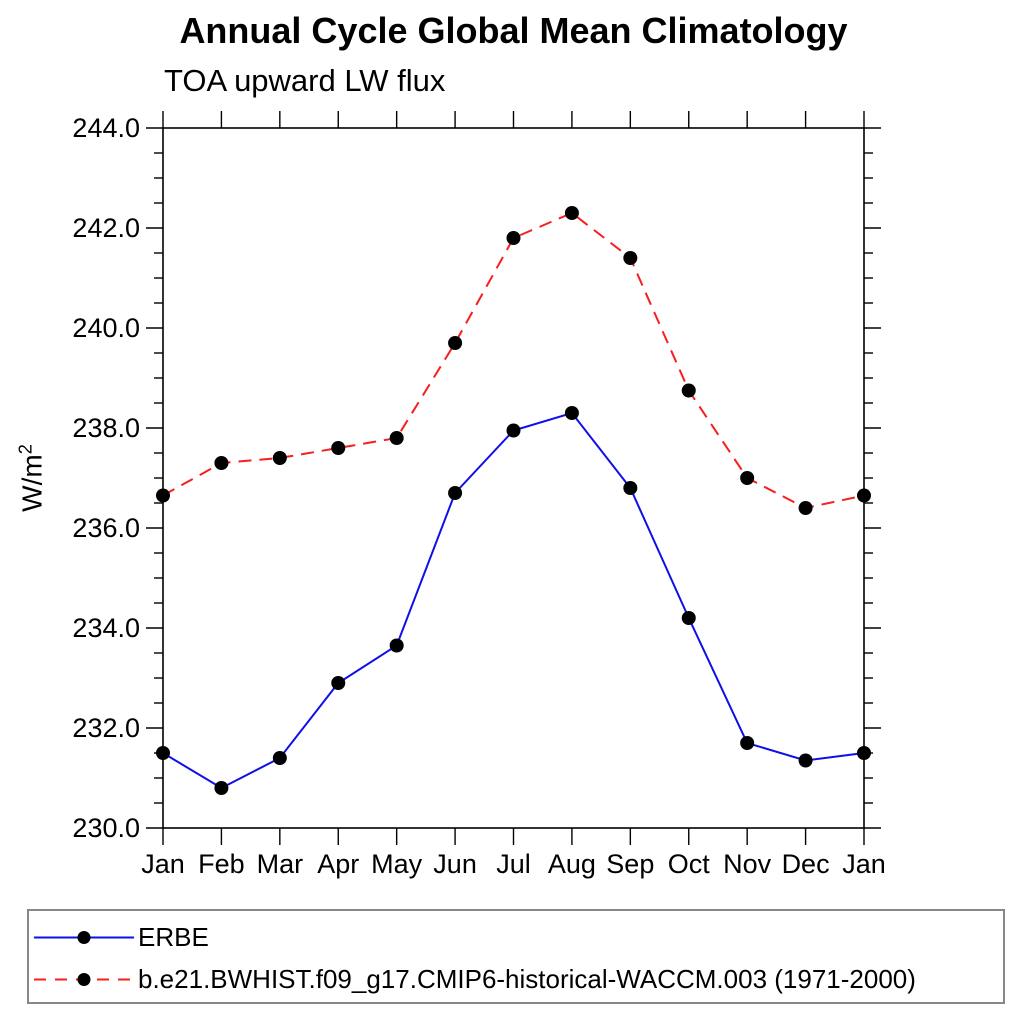 Image resolution: width=1024 pixels, height=1024 pixels. Describe the element at coordinates (513, 864) in the screenshot. I see `x-tick-label: Jul` at that location.